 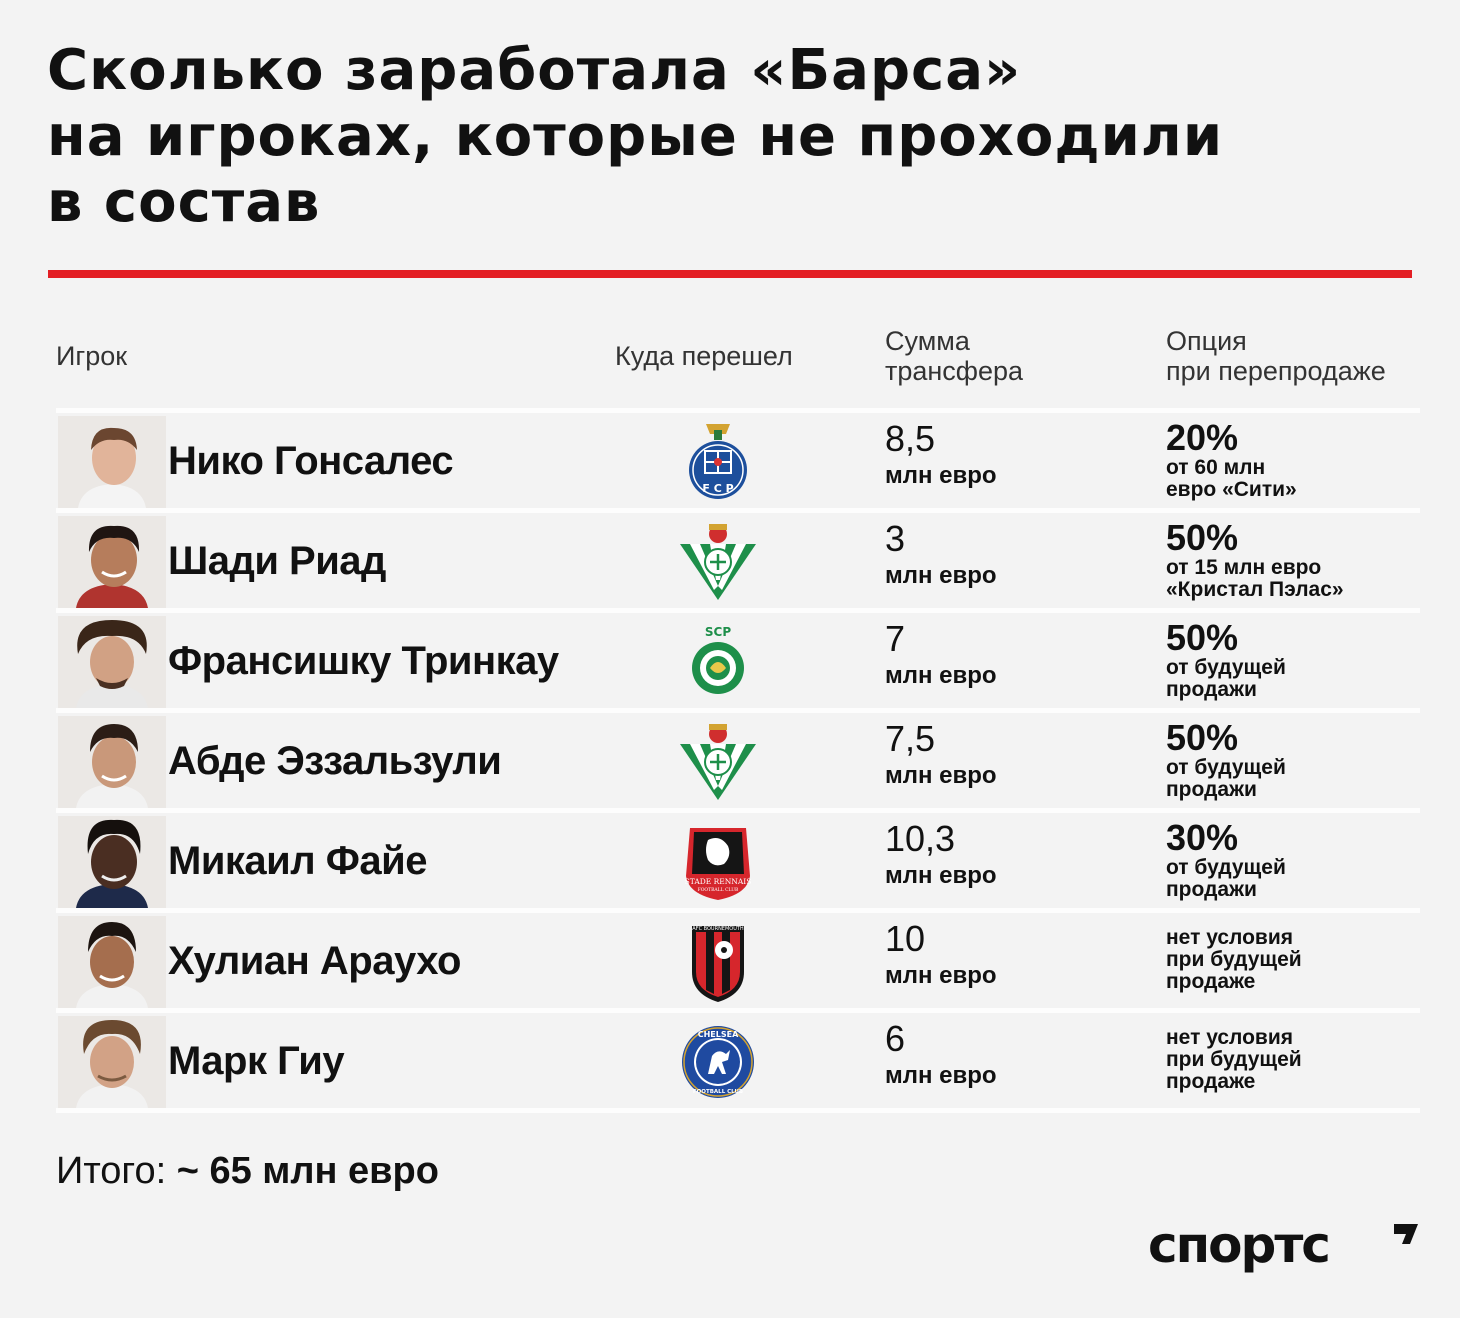 I want to click on total-summary: Итого: ~ 65 млн евро, so click(x=247, y=1171).